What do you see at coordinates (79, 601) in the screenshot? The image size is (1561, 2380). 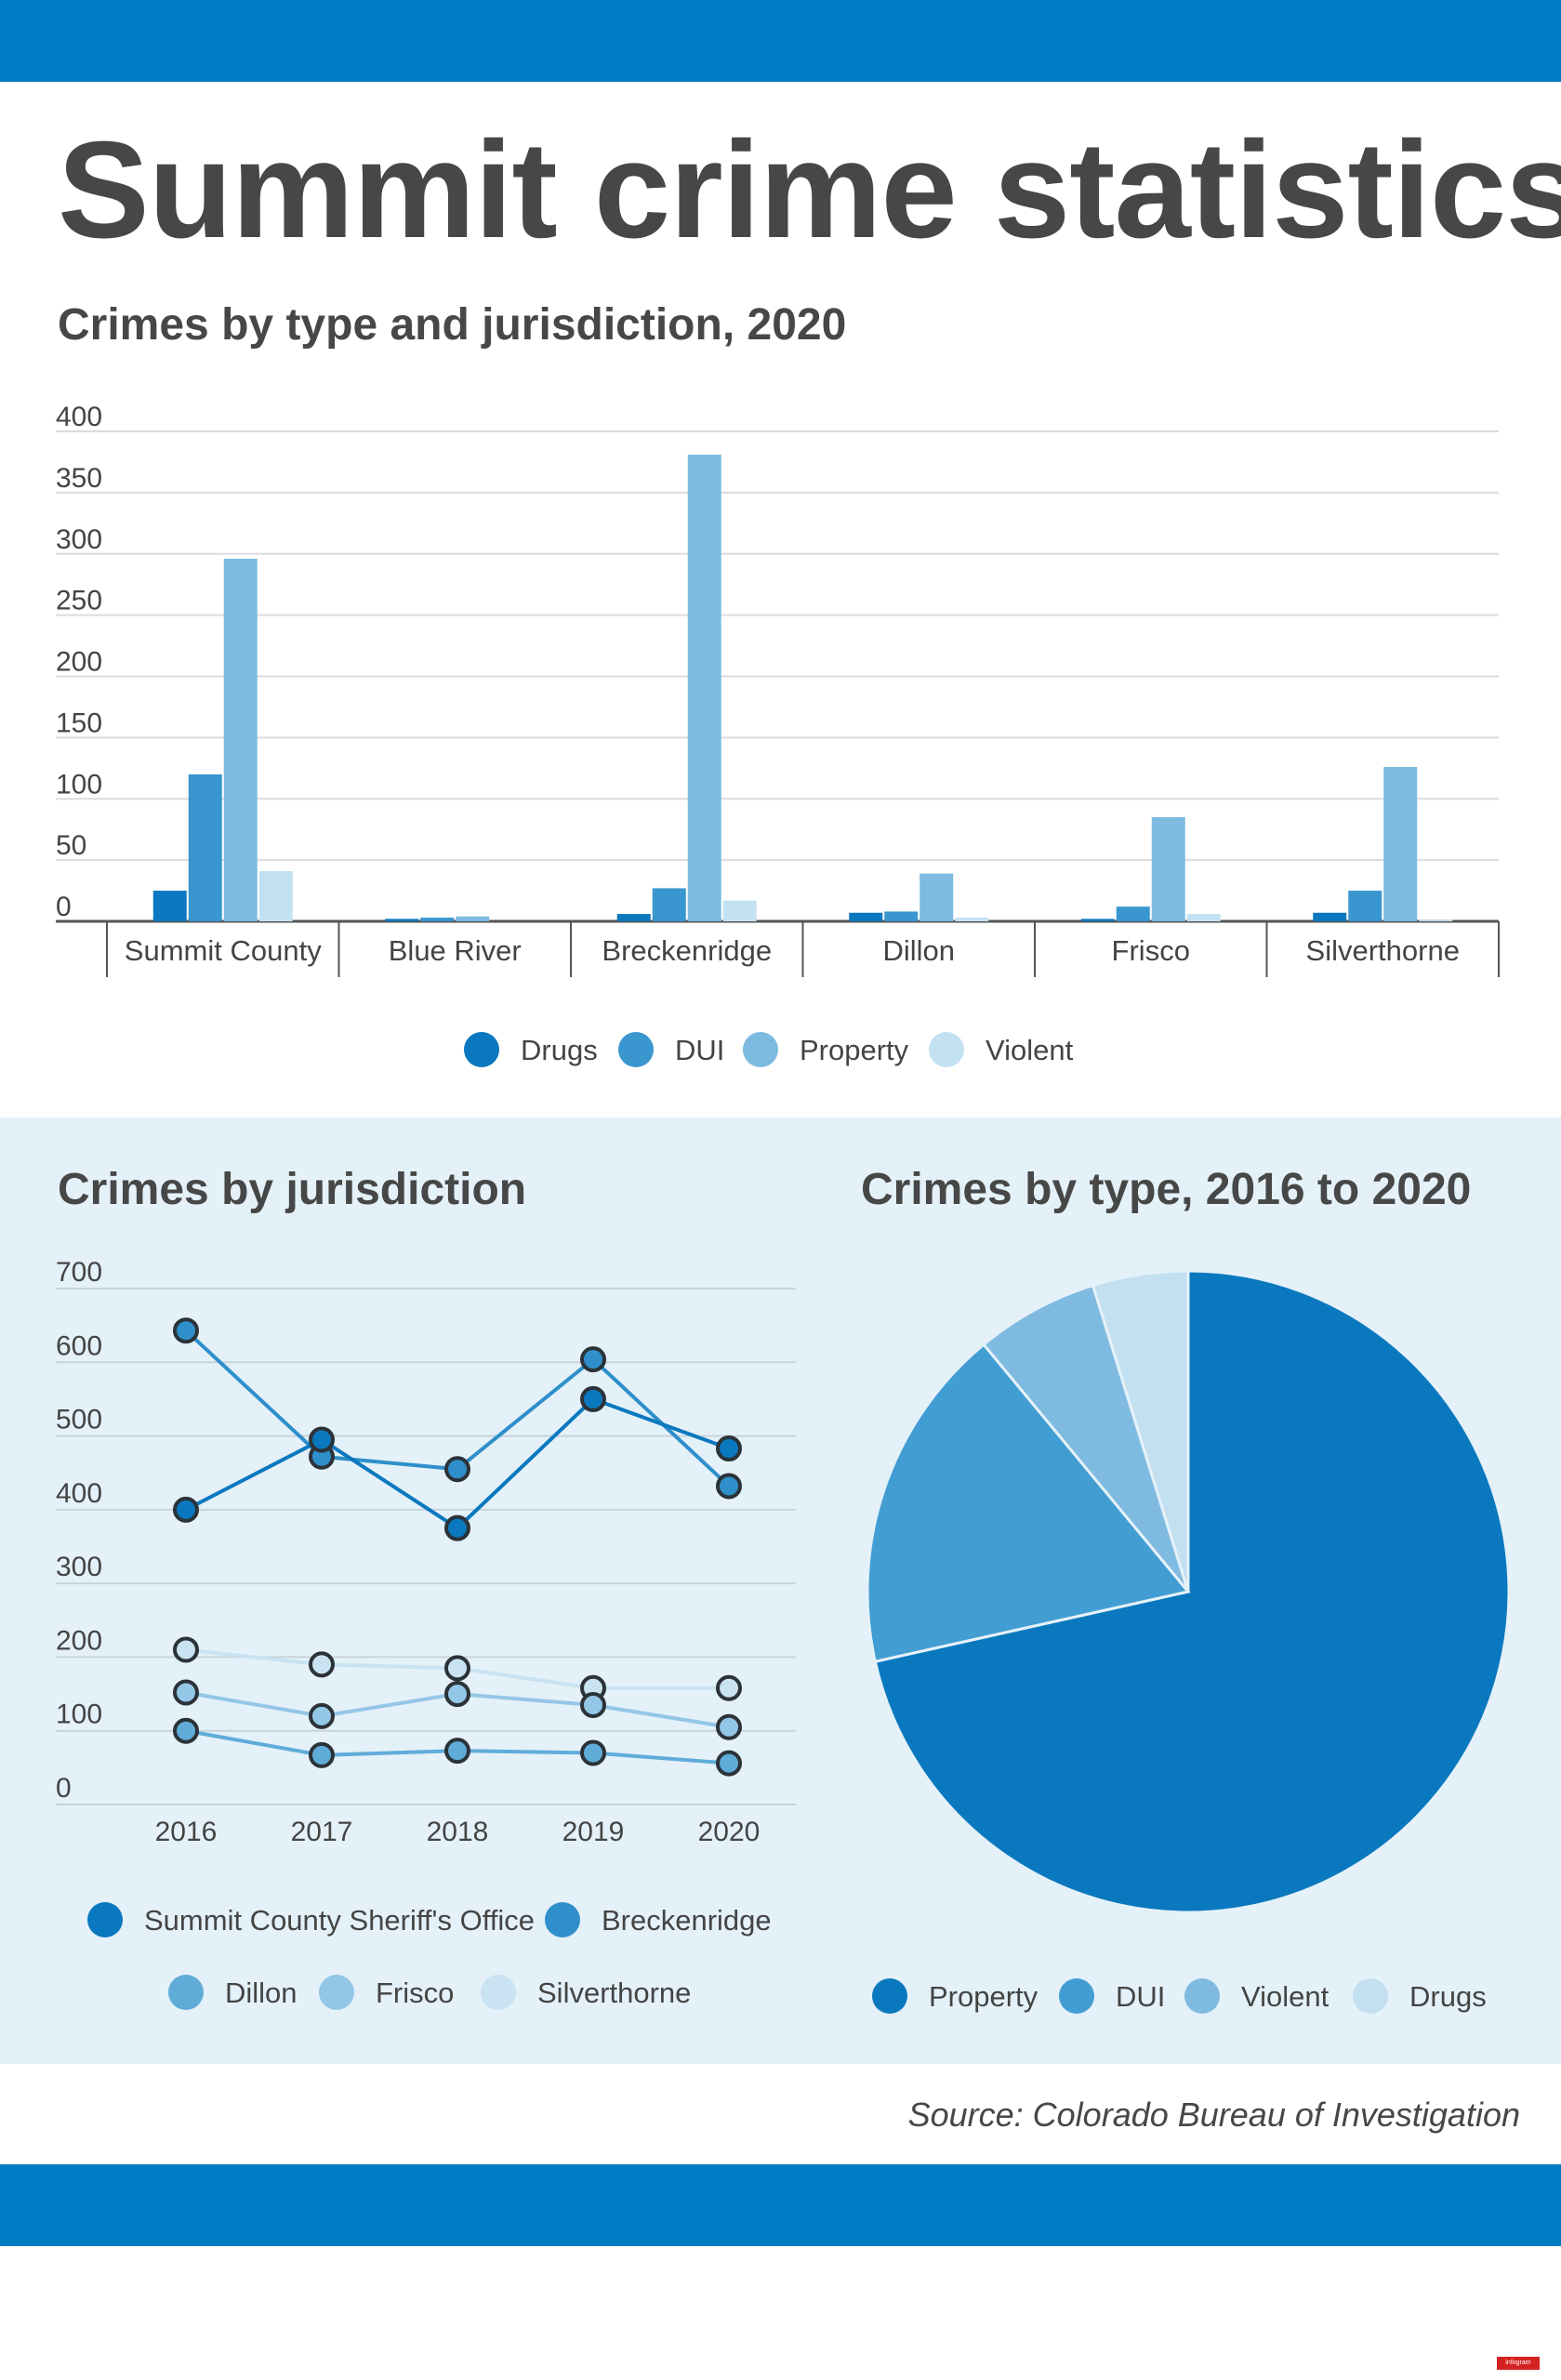 I see `bar-y-tick-label: 250` at bounding box center [79, 601].